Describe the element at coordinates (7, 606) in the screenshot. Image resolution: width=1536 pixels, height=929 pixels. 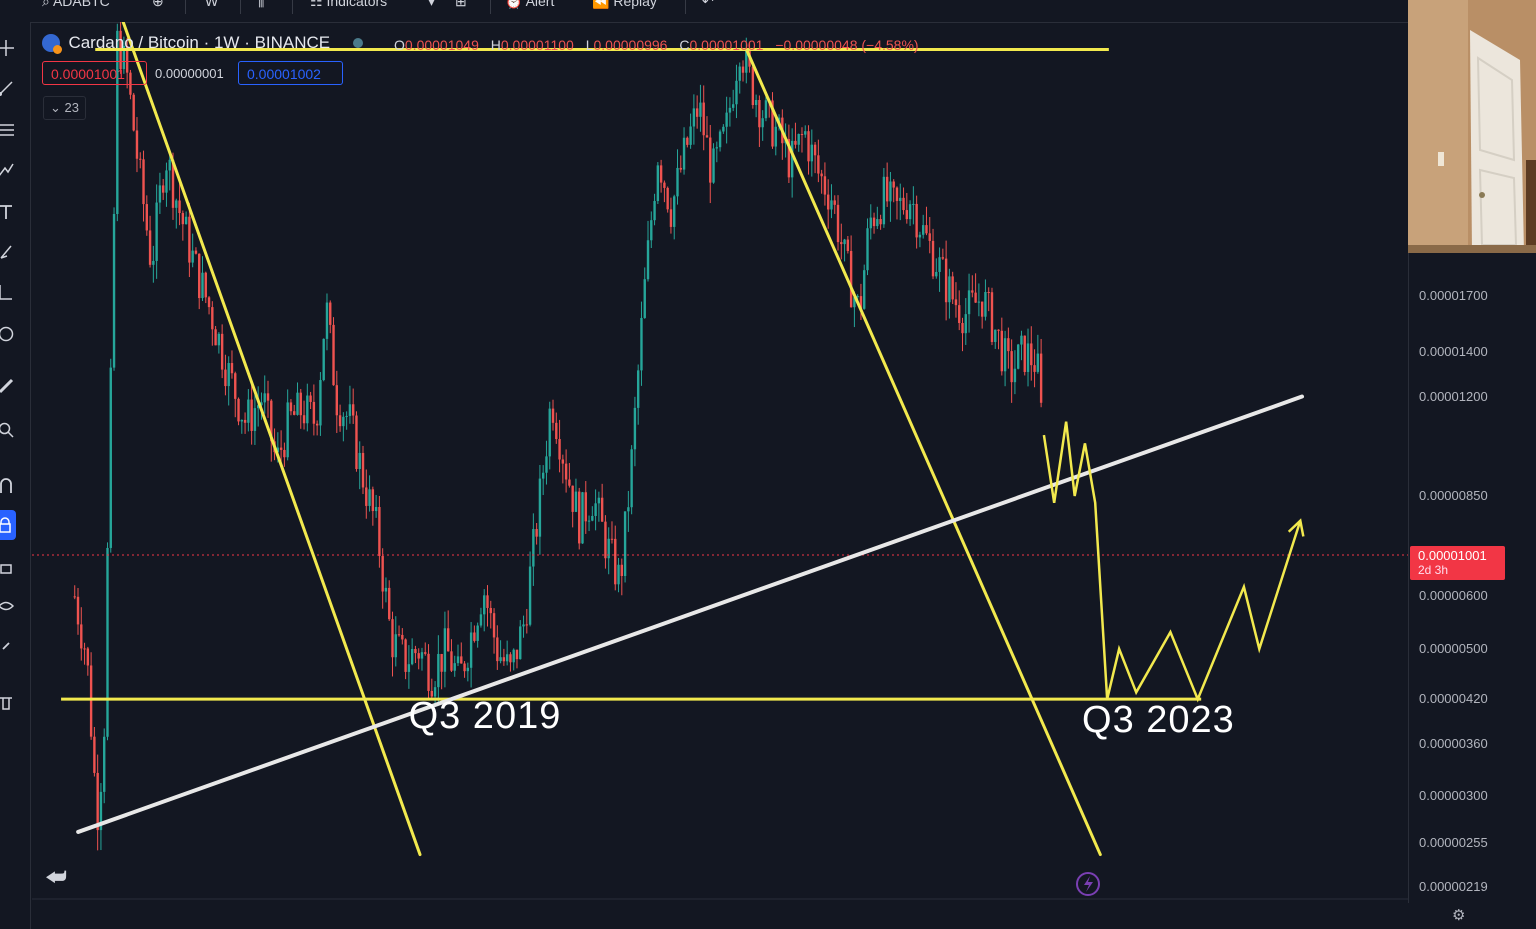
I see `eye-icon` at that location.